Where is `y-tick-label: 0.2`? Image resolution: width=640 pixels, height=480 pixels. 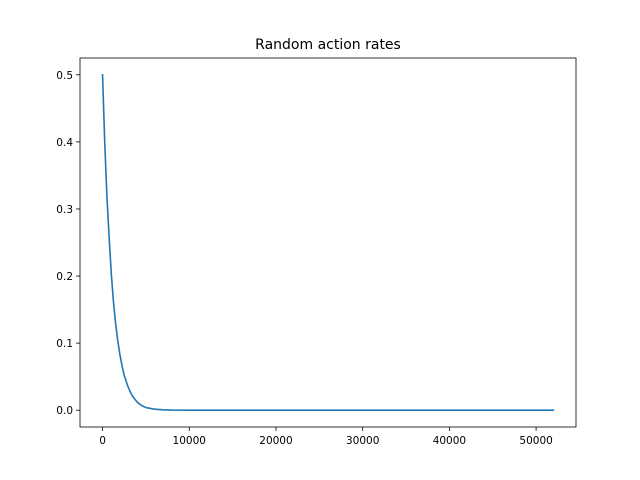
y-tick-label: 0.2 is located at coordinates (64, 277).